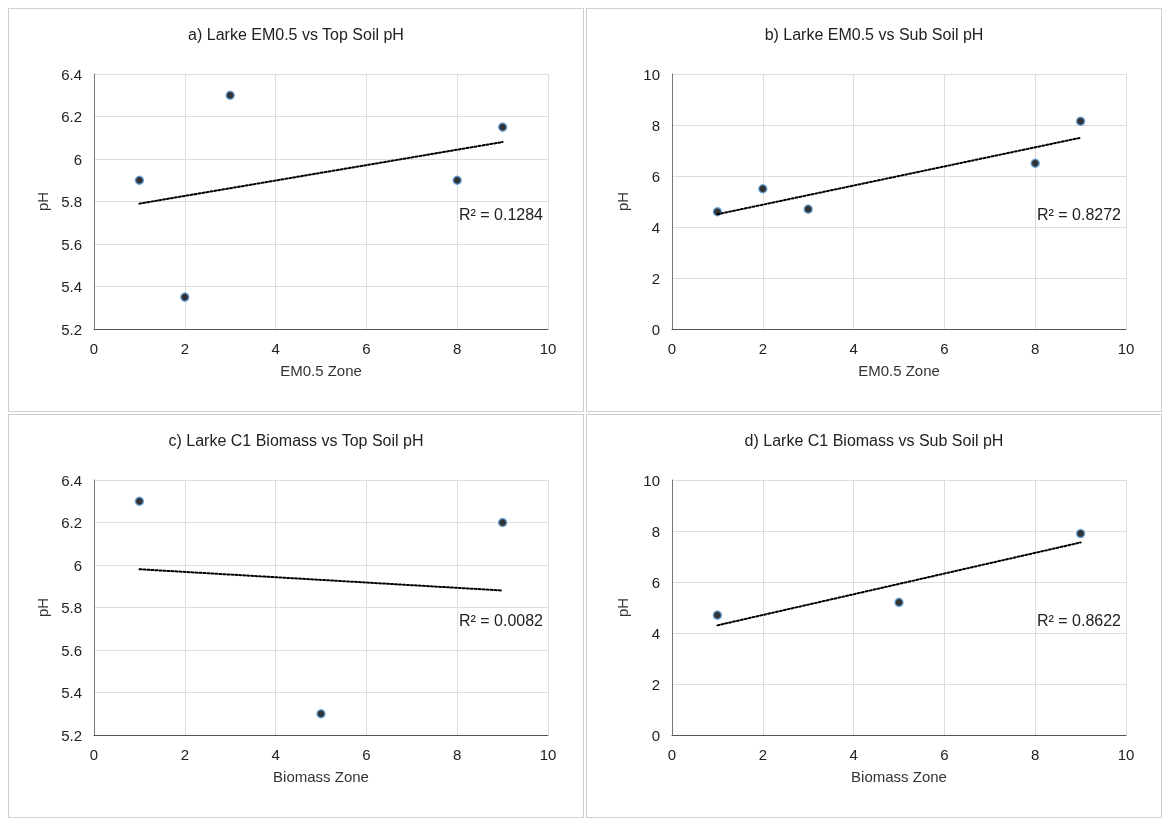  Describe the element at coordinates (874, 34) in the screenshot. I see `chart-title: b) Larke EM0.5 vs Sub Soil pH` at that location.